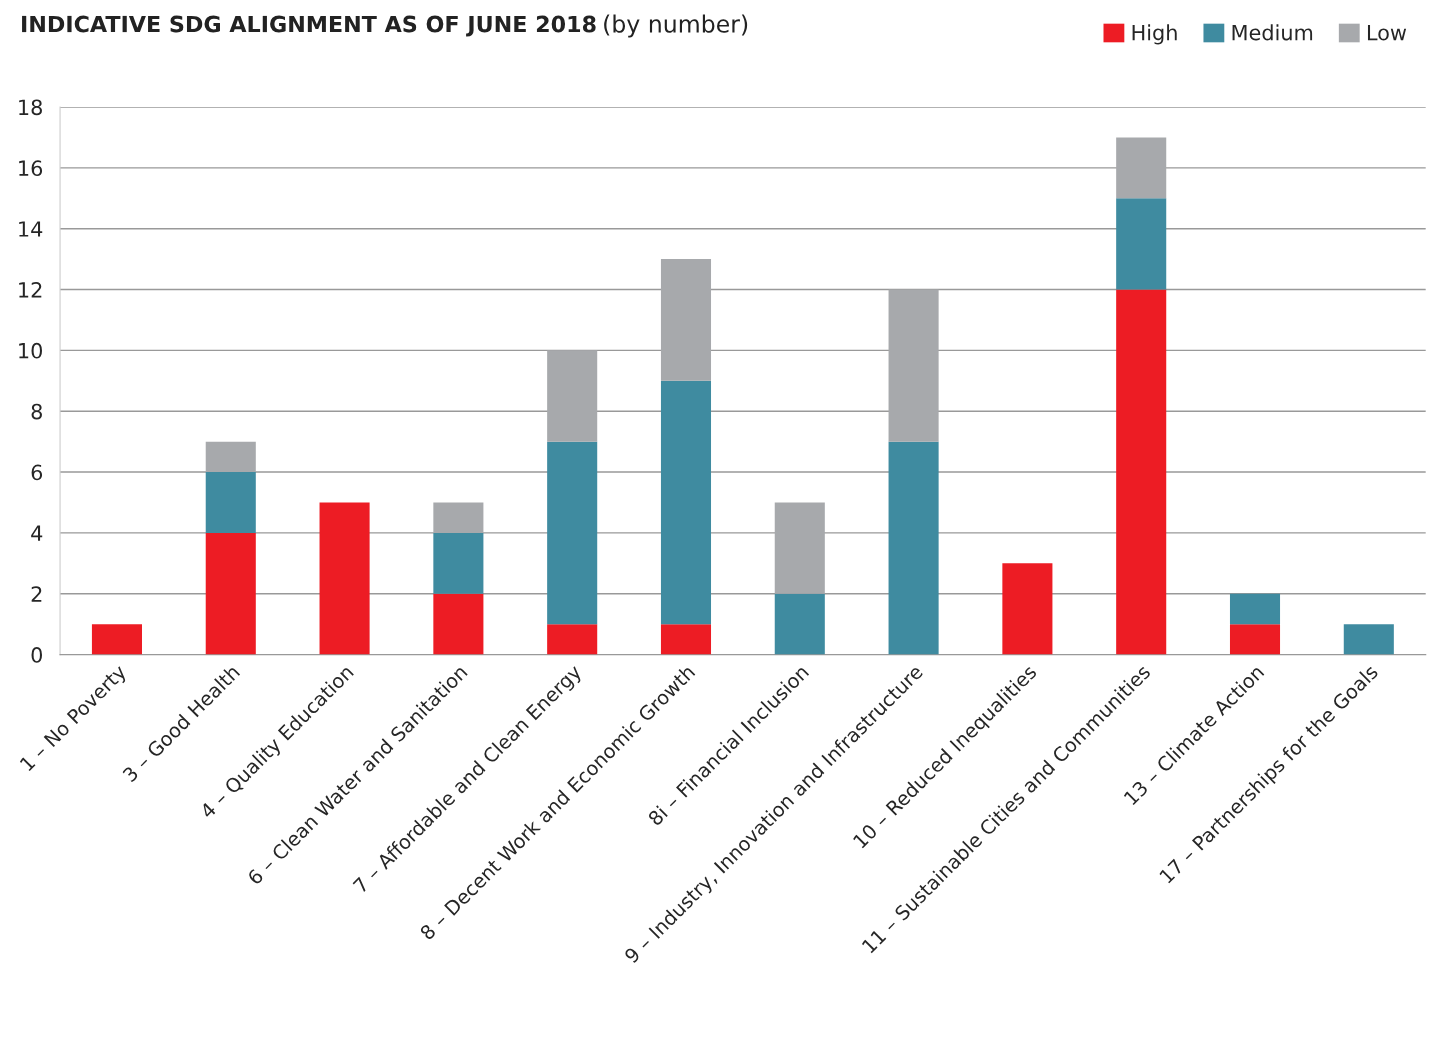 The image size is (1430, 1039). What do you see at coordinates (37, 533) in the screenshot?
I see `y-tick-label: 4` at bounding box center [37, 533].